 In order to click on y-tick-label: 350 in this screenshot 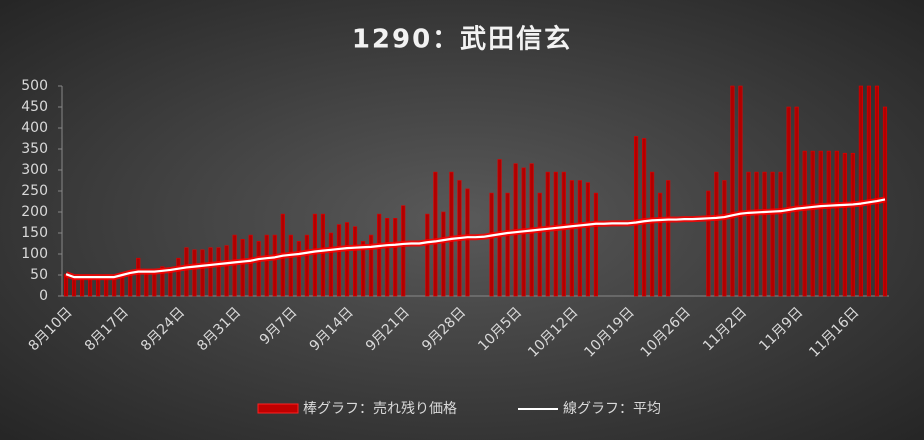, I will do `click(34, 149)`.